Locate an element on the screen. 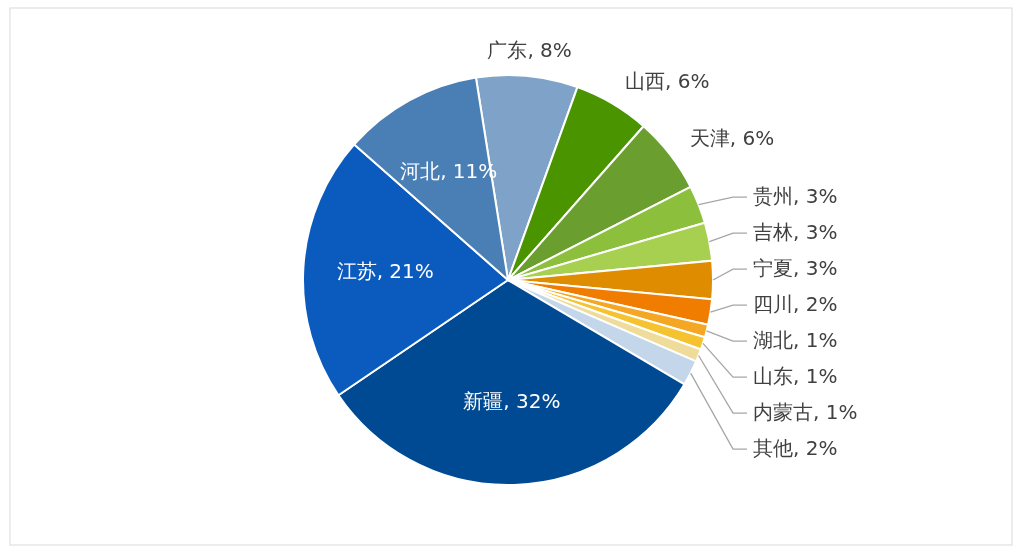 This screenshot has width=1024, height=552. slice-label: 广东, 8% is located at coordinates (529, 49).